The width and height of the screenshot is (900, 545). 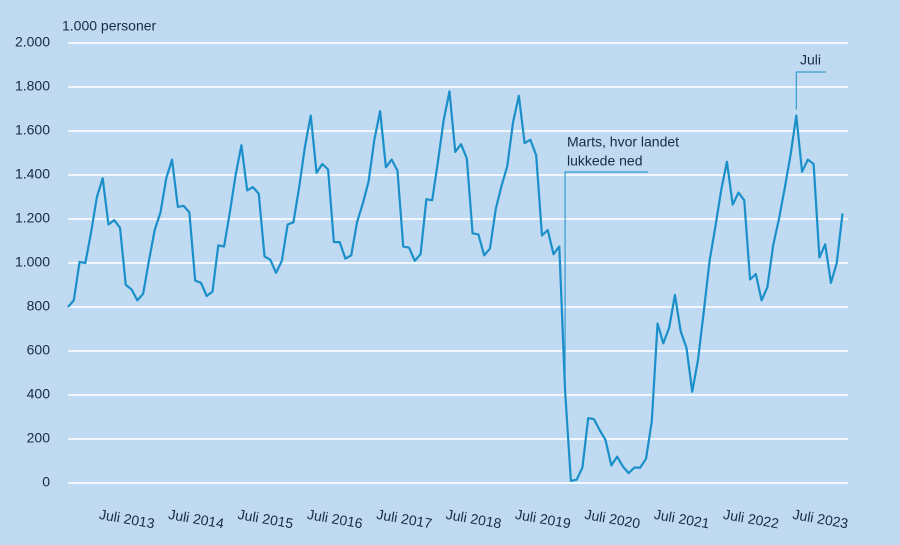 I want to click on y-tick-label: 1.400, so click(x=32, y=174).